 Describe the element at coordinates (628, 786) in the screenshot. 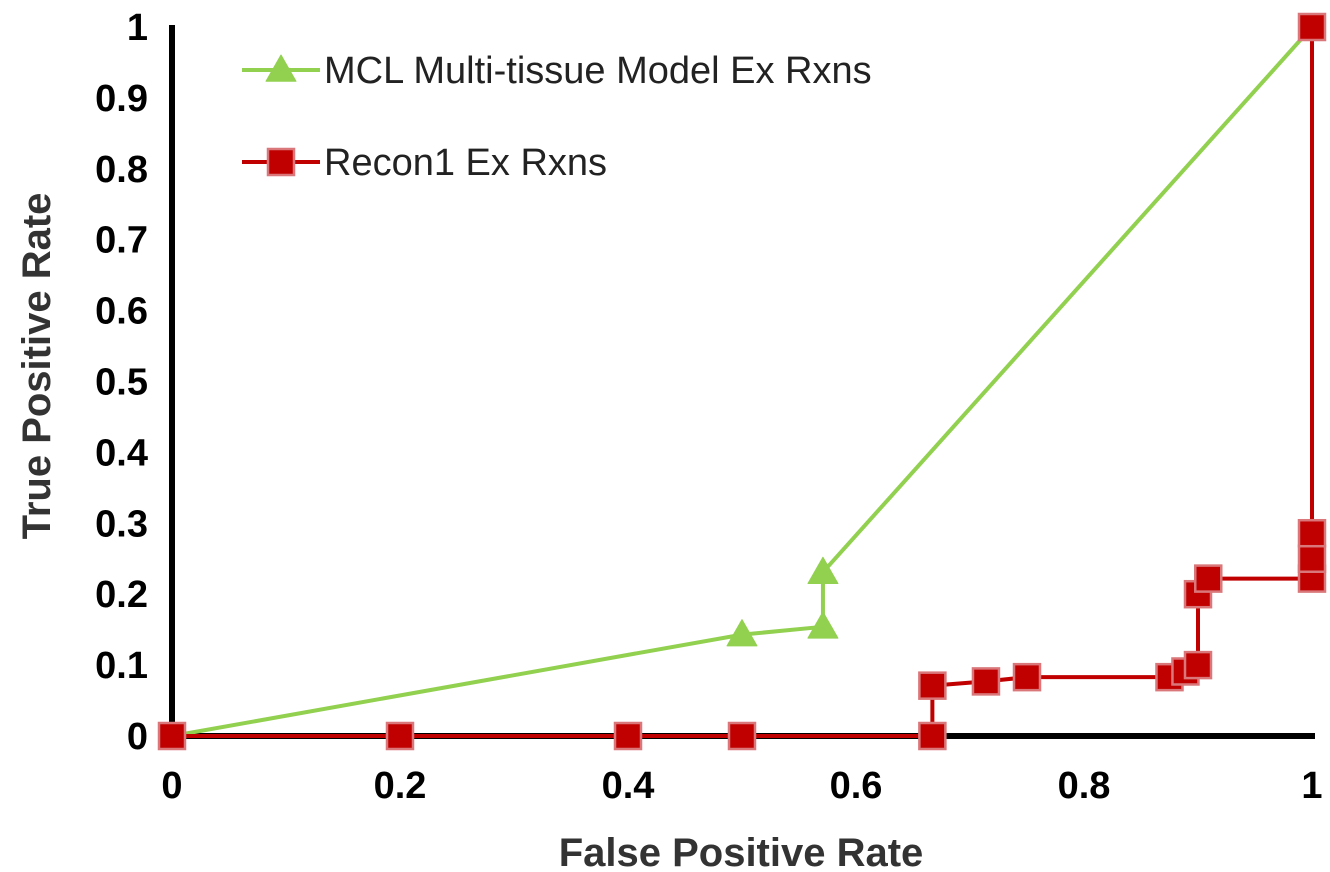

I see `x-tick-label: 0.4` at that location.